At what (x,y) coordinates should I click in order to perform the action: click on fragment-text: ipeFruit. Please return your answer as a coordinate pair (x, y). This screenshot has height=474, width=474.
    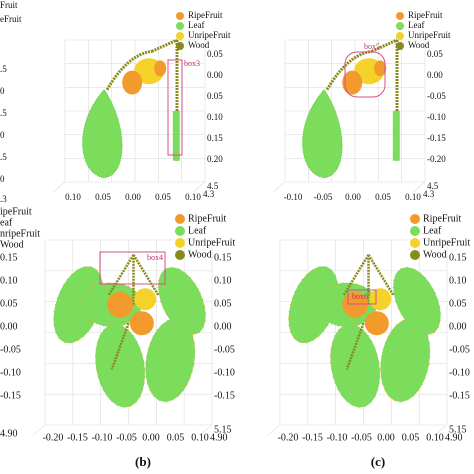
    Looking at the image, I should click on (16, 211).